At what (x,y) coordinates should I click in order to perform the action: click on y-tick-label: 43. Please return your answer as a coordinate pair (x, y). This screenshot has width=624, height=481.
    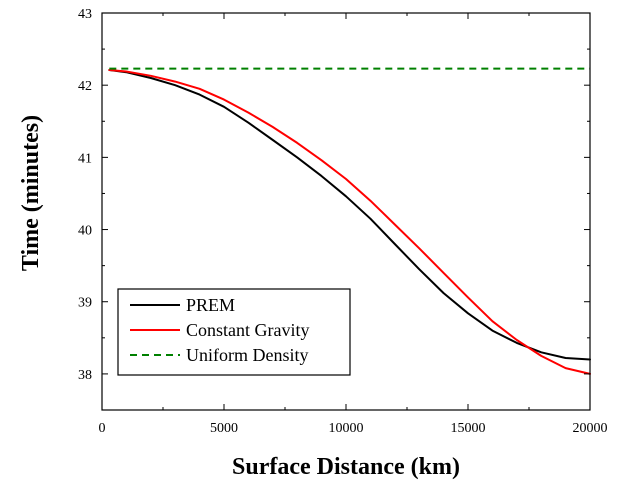
    Looking at the image, I should click on (85, 14).